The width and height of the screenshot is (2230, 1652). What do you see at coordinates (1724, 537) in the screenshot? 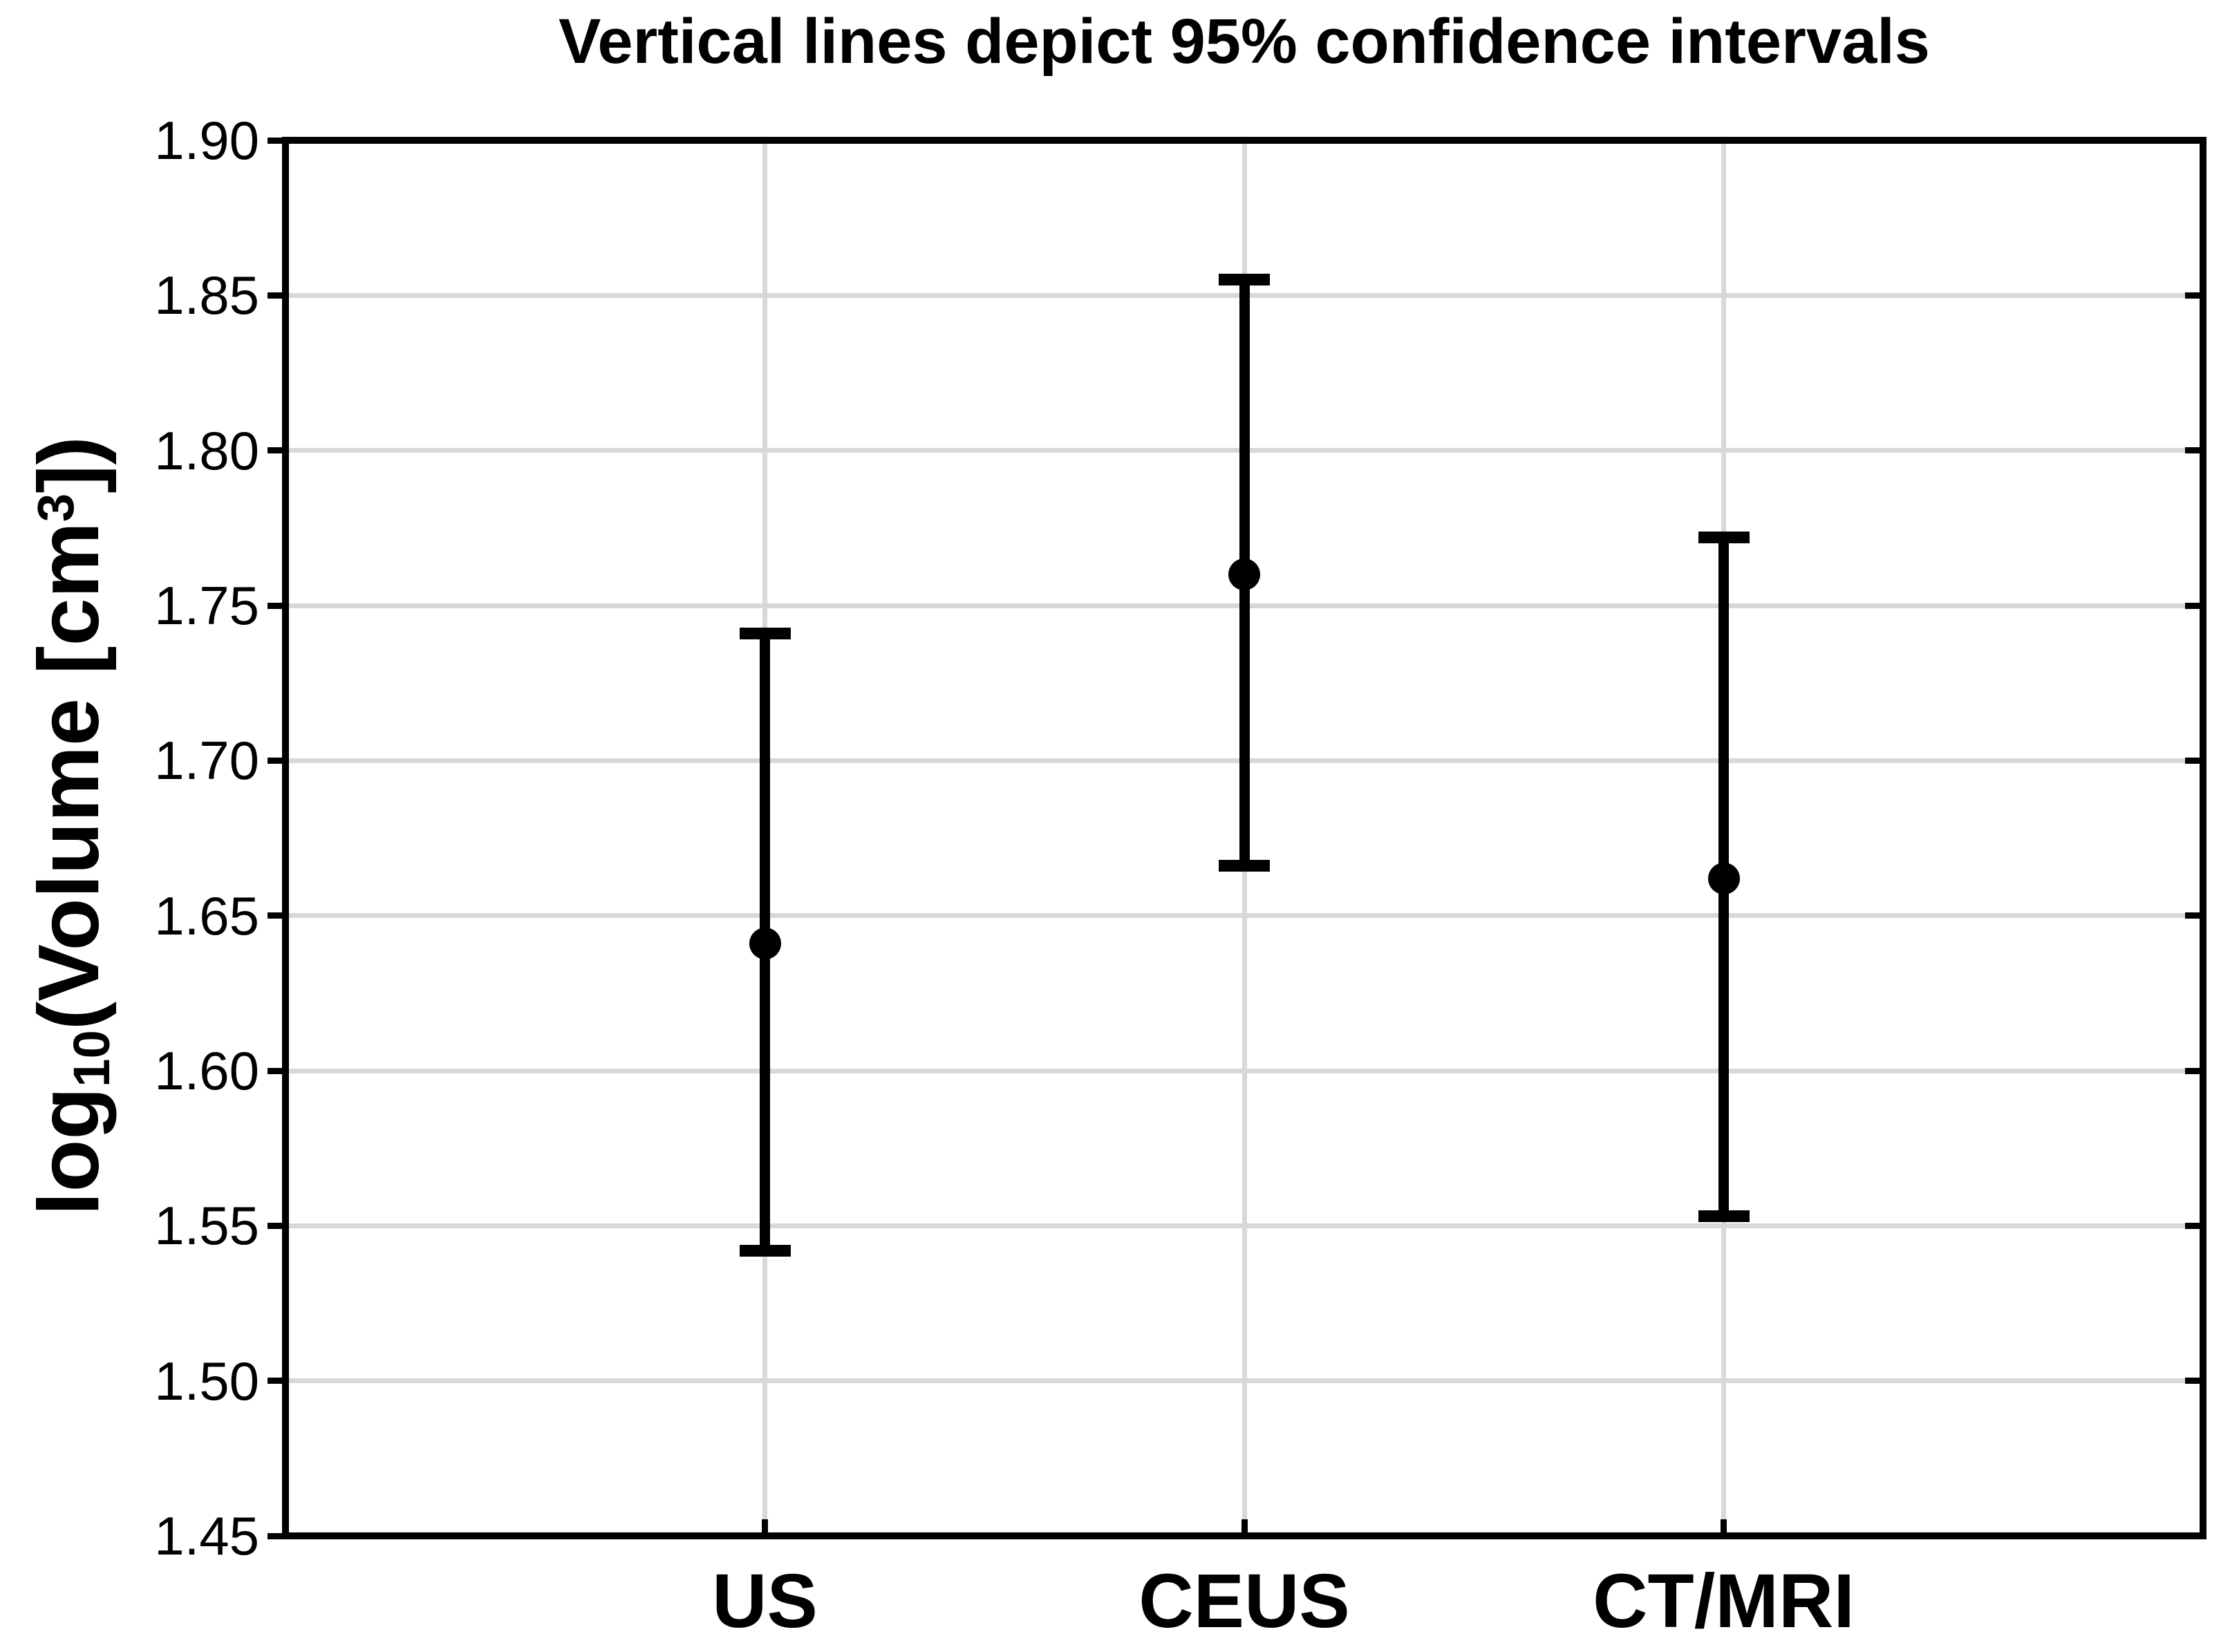
I see `ci-upper-cap-ct-mri` at bounding box center [1724, 537].